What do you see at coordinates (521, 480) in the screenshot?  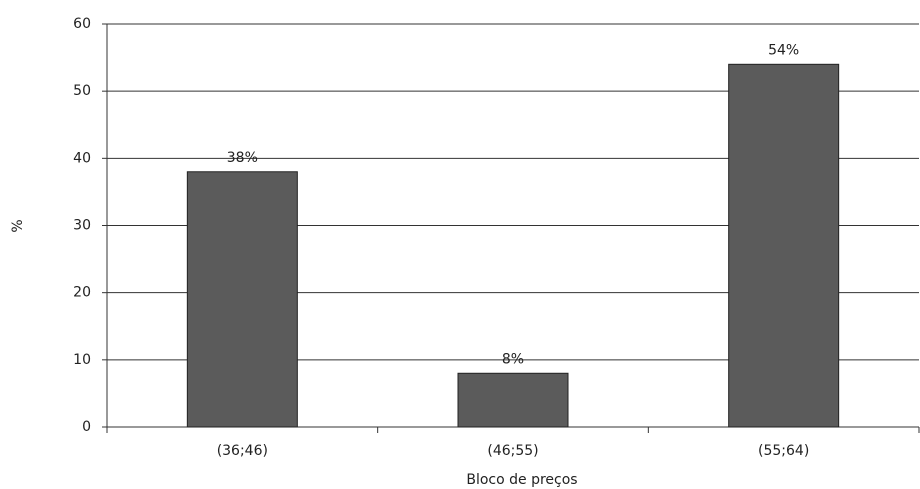 I see `x-axis-label: Bloco de preços` at bounding box center [521, 480].